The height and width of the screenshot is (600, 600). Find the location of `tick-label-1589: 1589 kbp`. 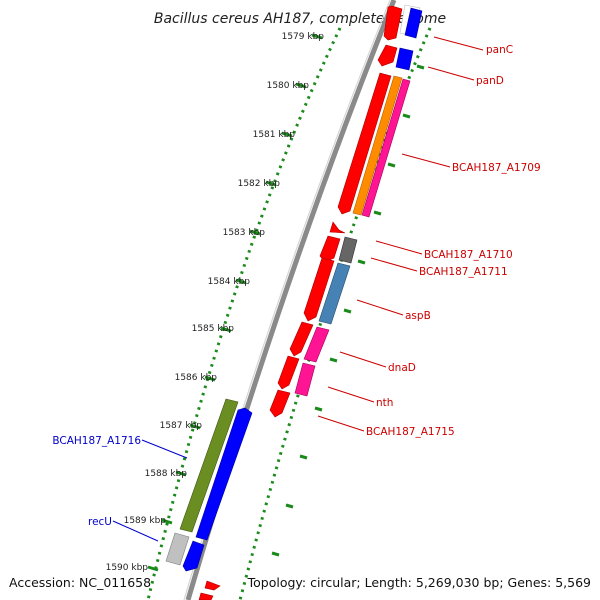

tick-label-1589: 1589 kbp is located at coordinates (145, 521).